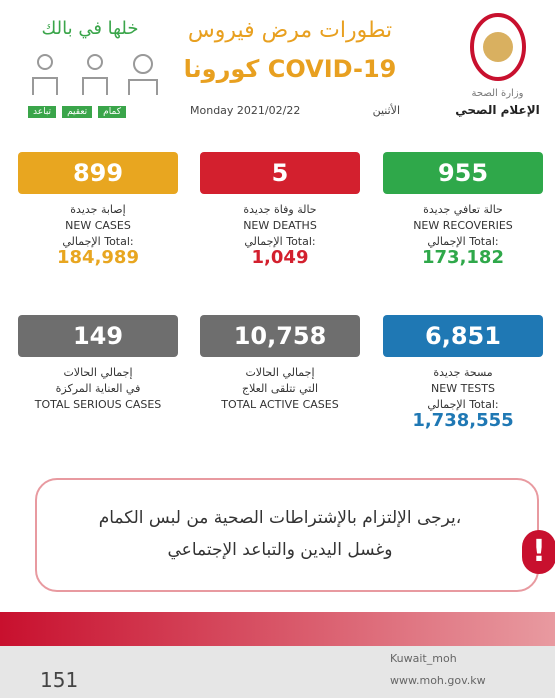  Describe the element at coordinates (280, 336) in the screenshot. I see `card-value: 10,758` at that location.